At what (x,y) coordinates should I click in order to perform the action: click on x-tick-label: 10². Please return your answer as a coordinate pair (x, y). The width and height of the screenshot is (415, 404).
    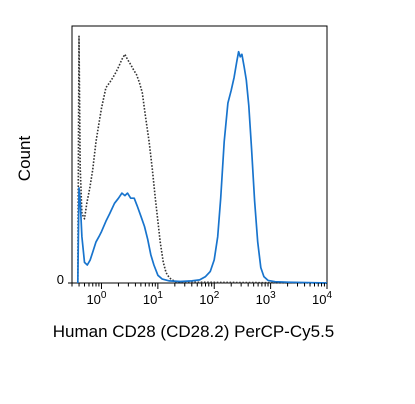
    Looking at the image, I should click on (209, 298).